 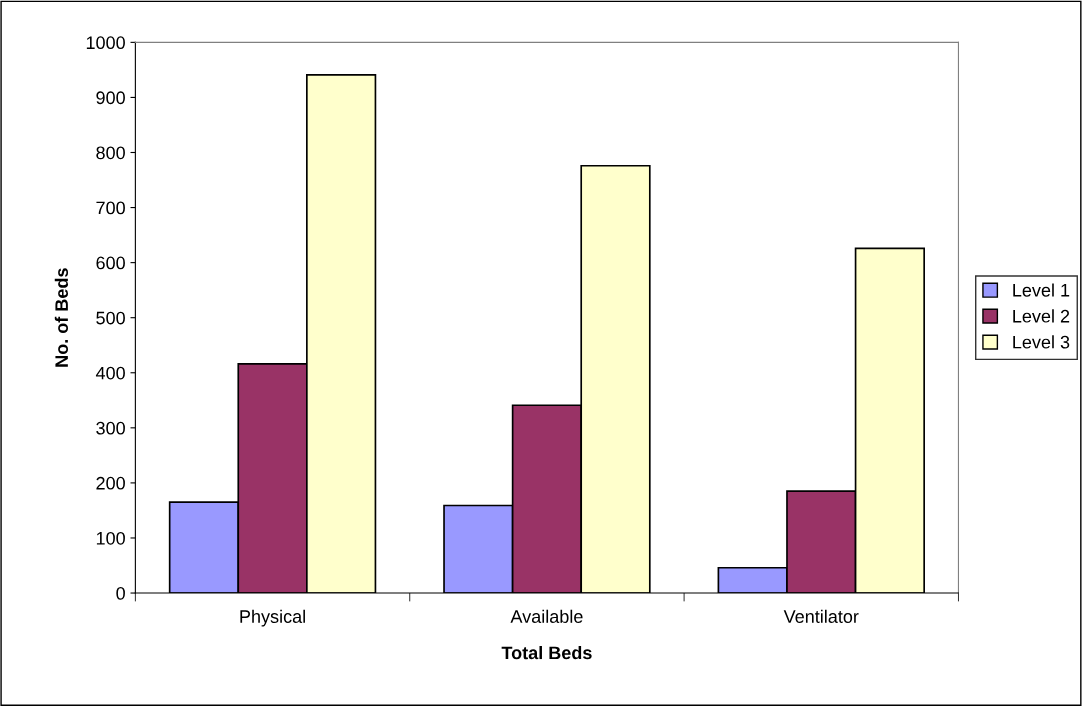 What do you see at coordinates (110, 318) in the screenshot?
I see `y-tick-label: 500` at bounding box center [110, 318].